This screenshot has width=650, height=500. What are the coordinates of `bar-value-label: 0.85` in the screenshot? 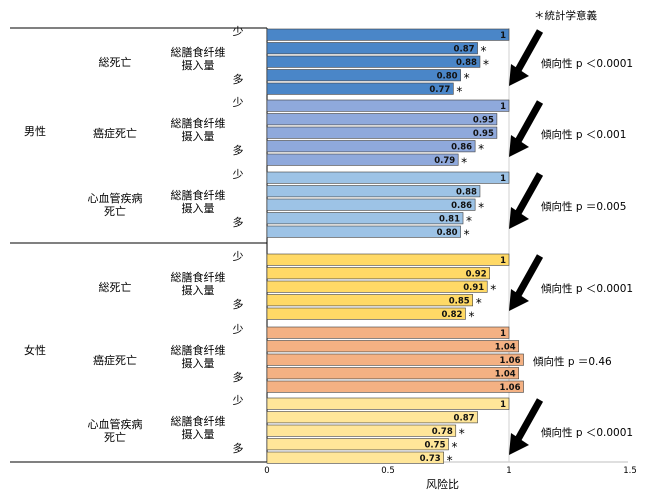 It's located at (459, 301).